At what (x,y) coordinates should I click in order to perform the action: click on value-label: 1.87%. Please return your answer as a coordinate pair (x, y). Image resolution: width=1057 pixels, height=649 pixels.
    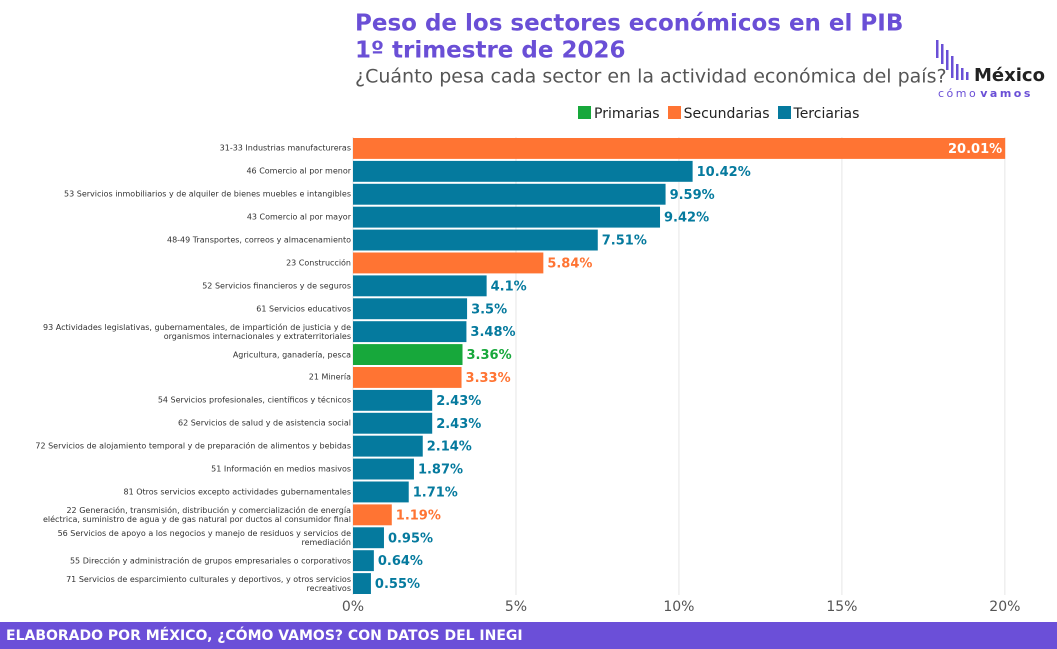
    Looking at the image, I should click on (440, 470).